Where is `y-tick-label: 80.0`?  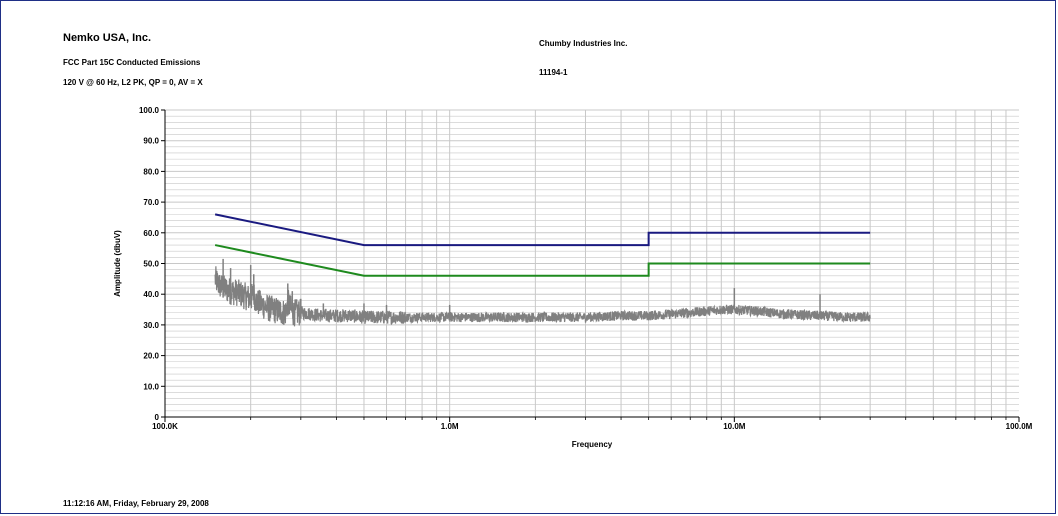
y-tick-label: 80.0 is located at coordinates (151, 171).